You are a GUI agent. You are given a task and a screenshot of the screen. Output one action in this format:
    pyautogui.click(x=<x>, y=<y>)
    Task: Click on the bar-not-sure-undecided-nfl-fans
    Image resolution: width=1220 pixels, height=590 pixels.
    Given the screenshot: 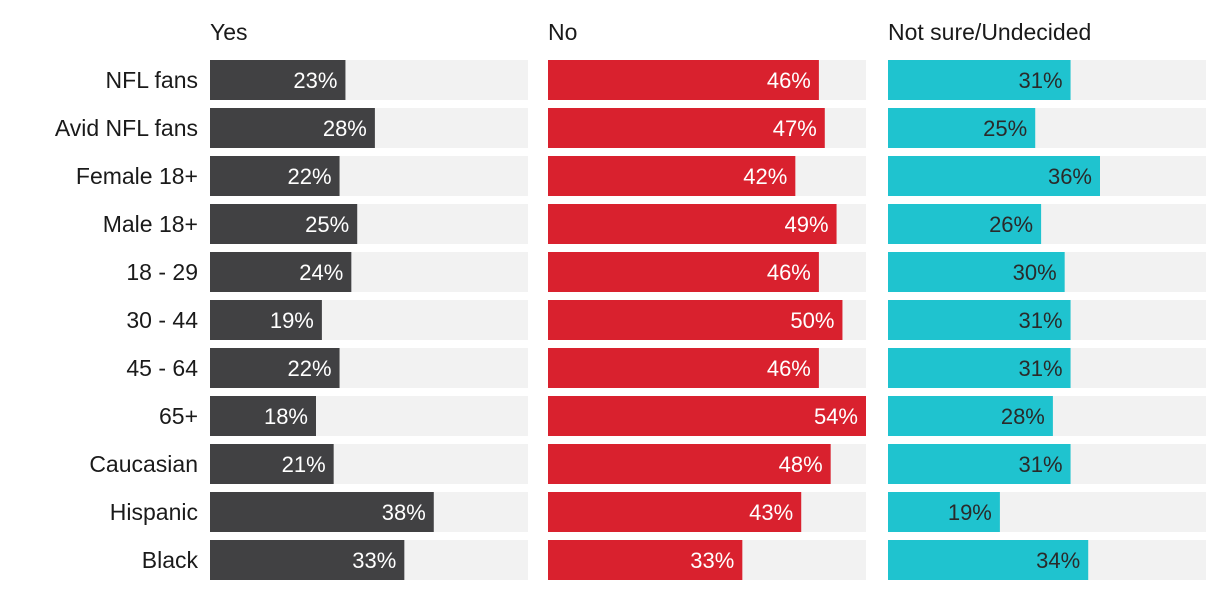 What is the action you would take?
    pyautogui.click(x=979, y=80)
    